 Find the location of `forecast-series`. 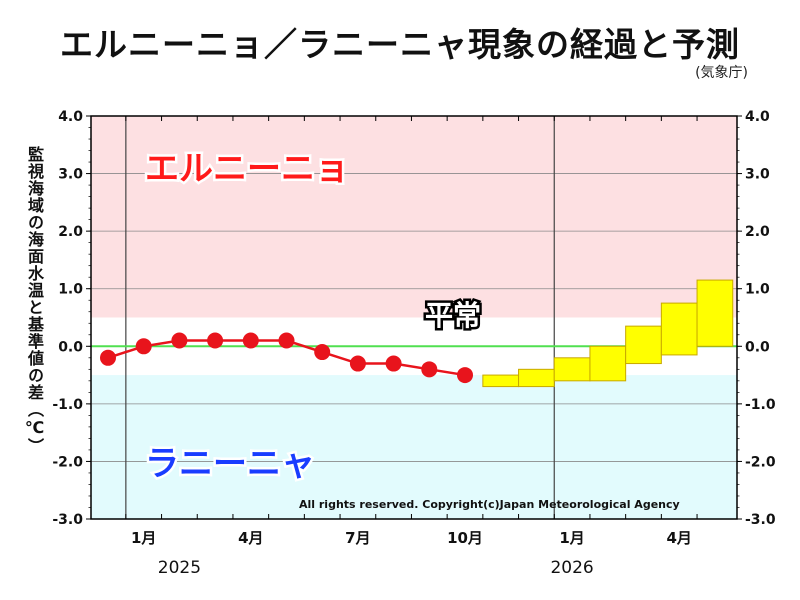

forecast-series is located at coordinates (608, 333).